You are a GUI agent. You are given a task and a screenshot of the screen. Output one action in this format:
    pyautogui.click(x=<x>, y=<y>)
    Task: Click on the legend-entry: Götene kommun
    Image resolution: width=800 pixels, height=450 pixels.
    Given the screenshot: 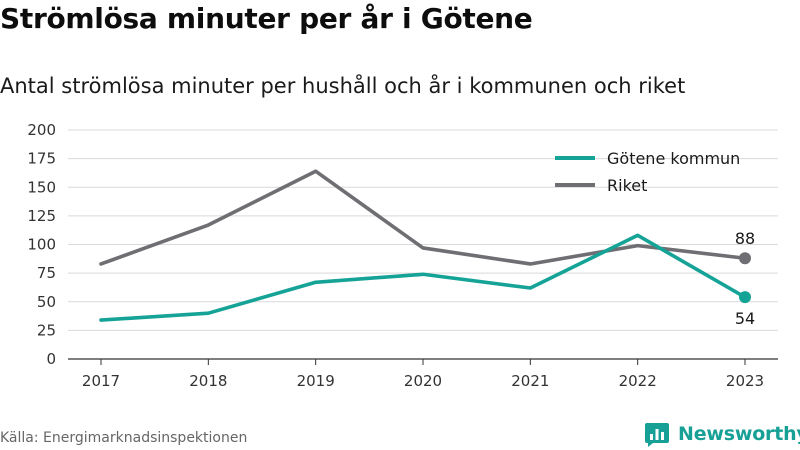 What is the action you would take?
    pyautogui.click(x=673, y=158)
    